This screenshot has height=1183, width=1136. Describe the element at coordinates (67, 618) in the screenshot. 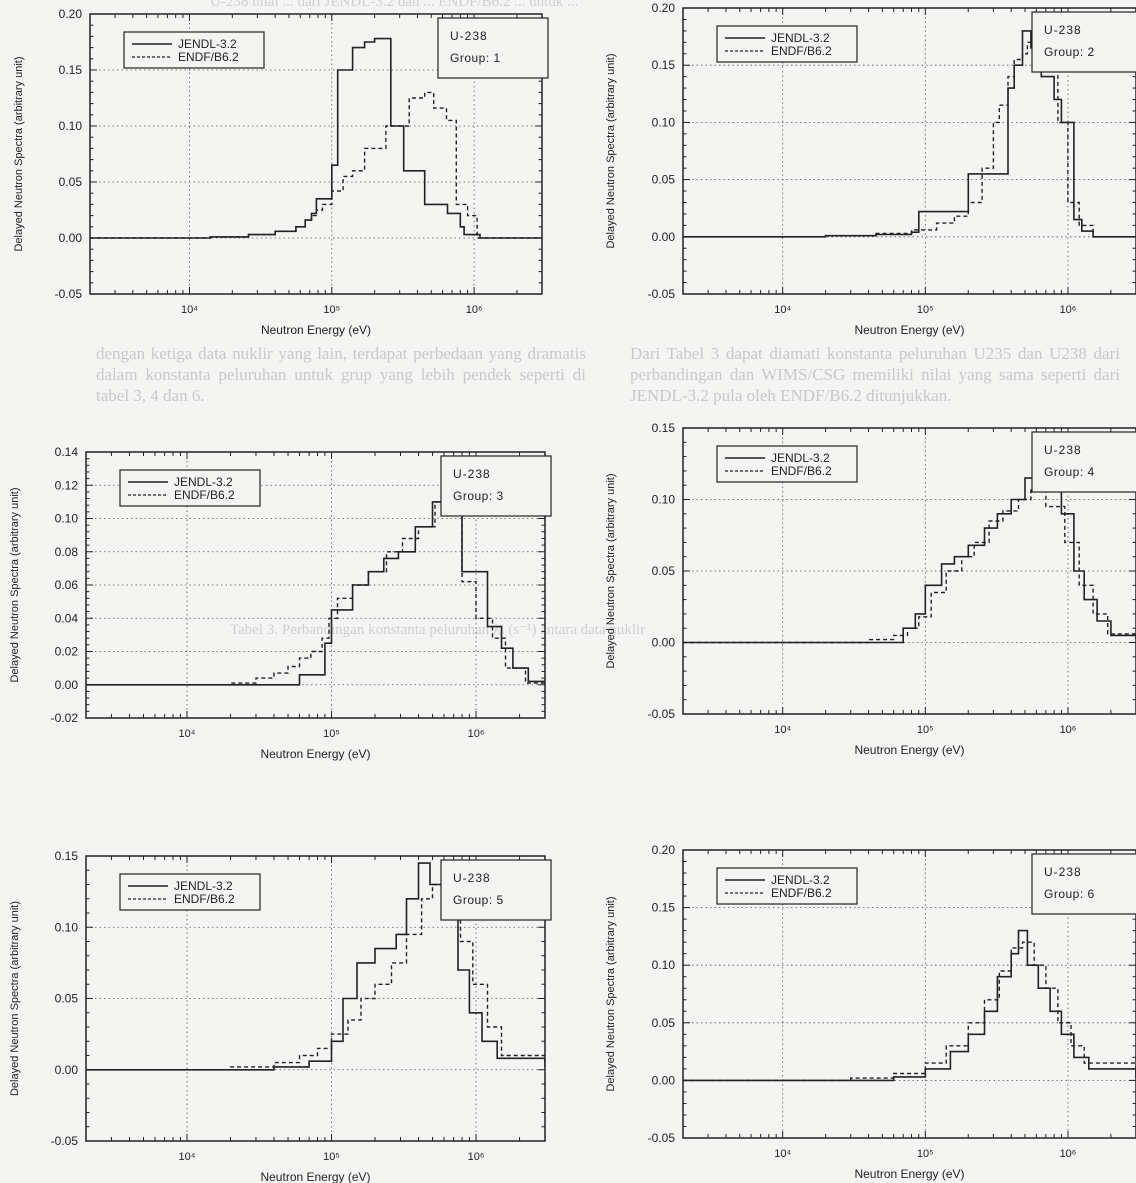

I see `y-tick-label: 0.04` at that location.